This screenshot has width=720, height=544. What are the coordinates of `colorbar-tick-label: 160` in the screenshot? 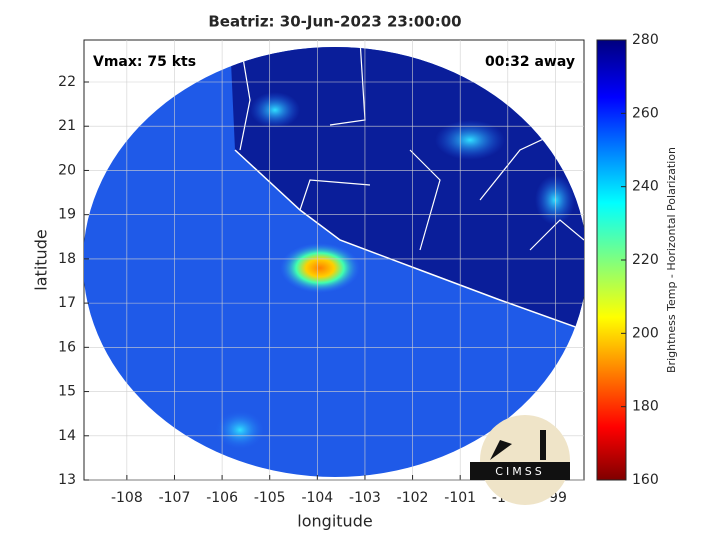 It's located at (645, 480).